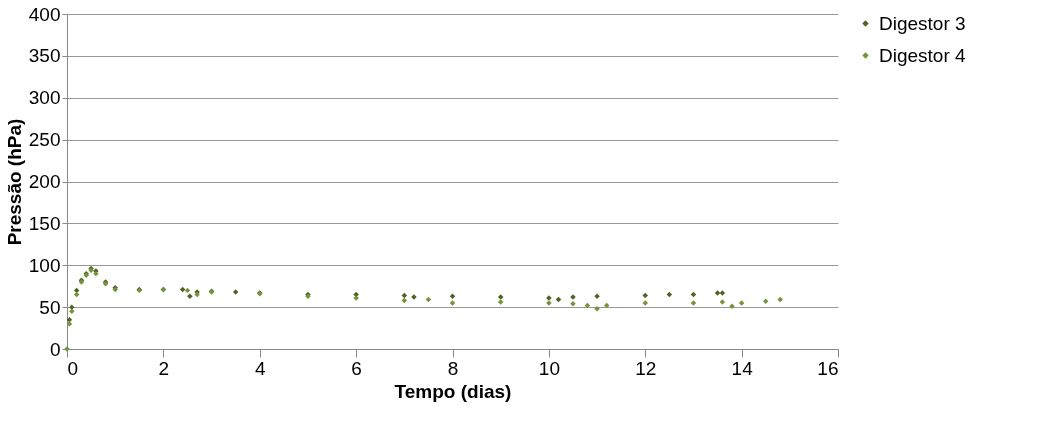 The width and height of the screenshot is (1053, 443). What do you see at coordinates (923, 55) in the screenshot?
I see `legend-label: Digestor 4` at bounding box center [923, 55].